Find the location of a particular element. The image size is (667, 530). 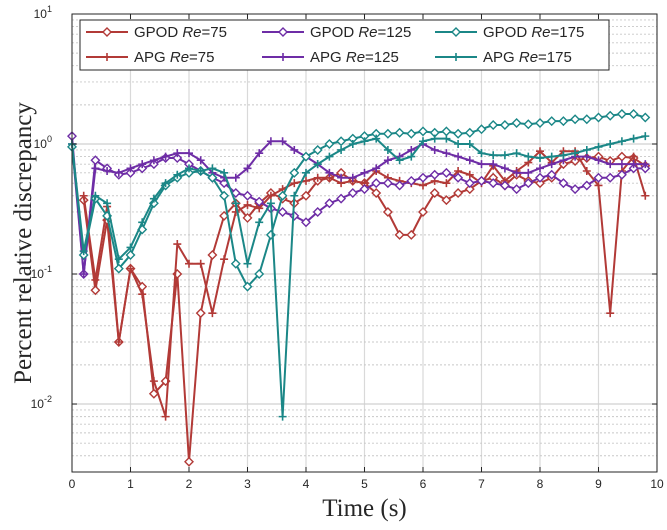

y-tick-exponent: 0 is located at coordinates (49, 139).